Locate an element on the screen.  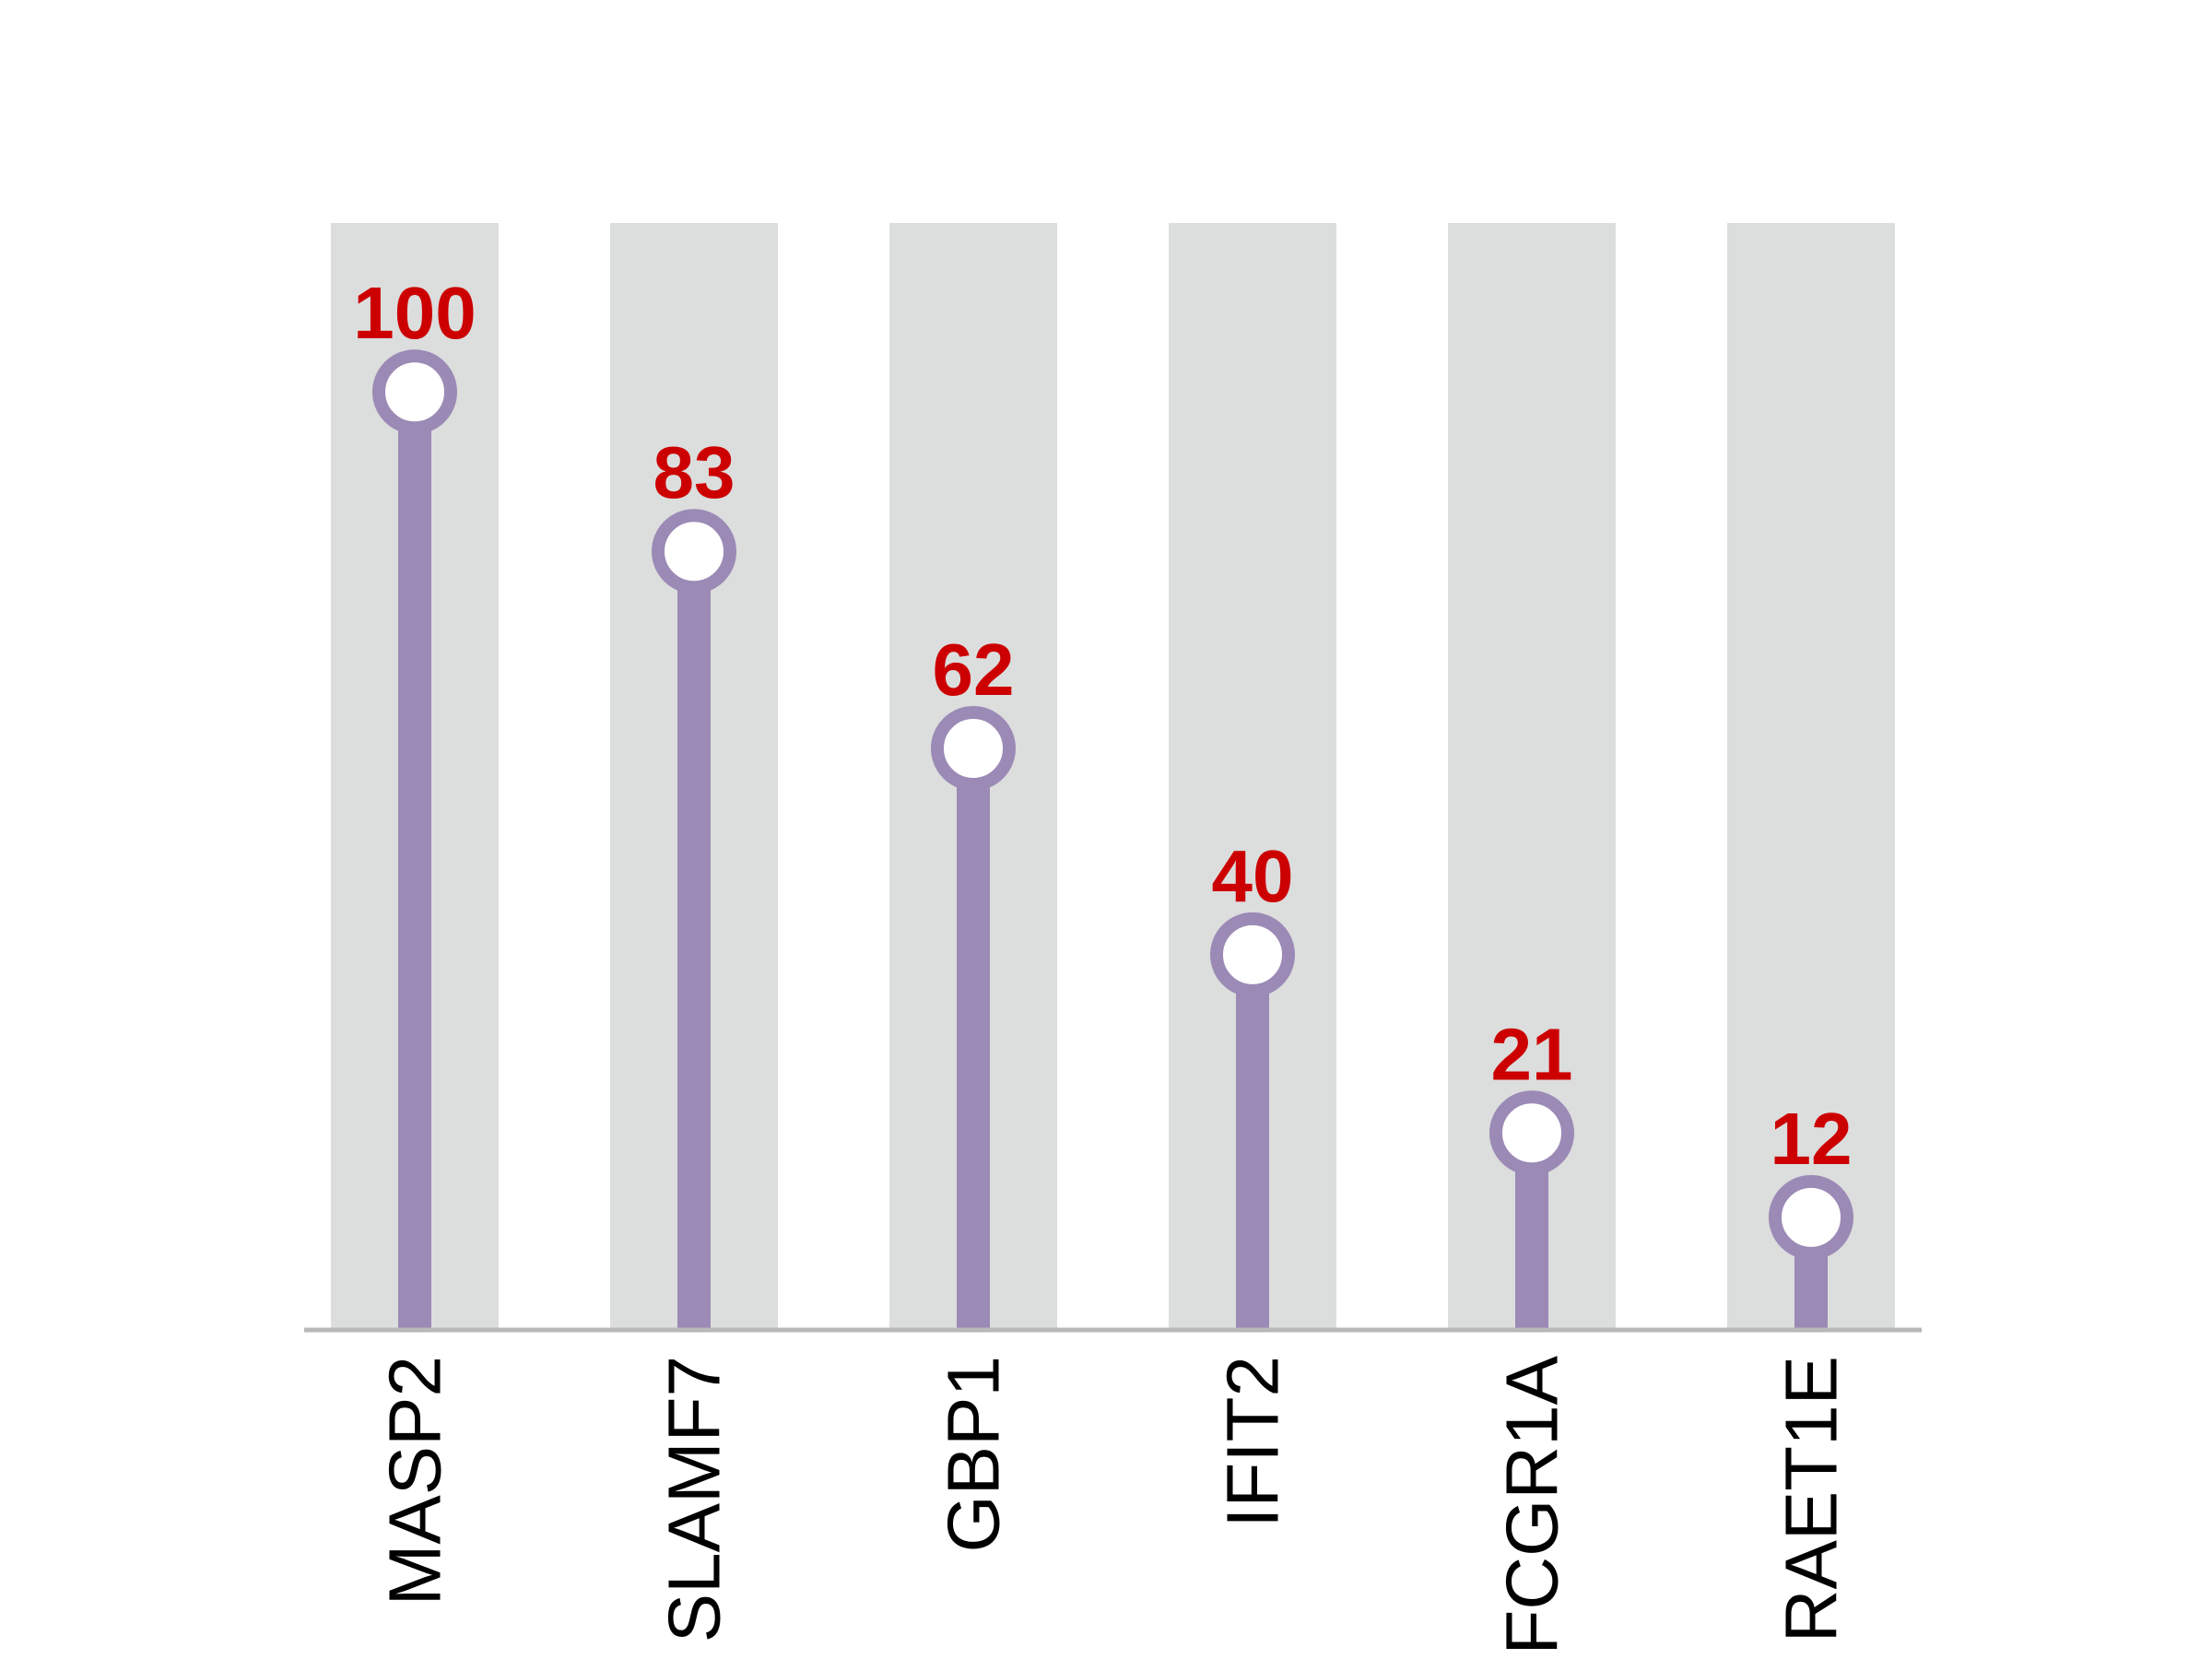
stem-slamf7 is located at coordinates (694, 940).